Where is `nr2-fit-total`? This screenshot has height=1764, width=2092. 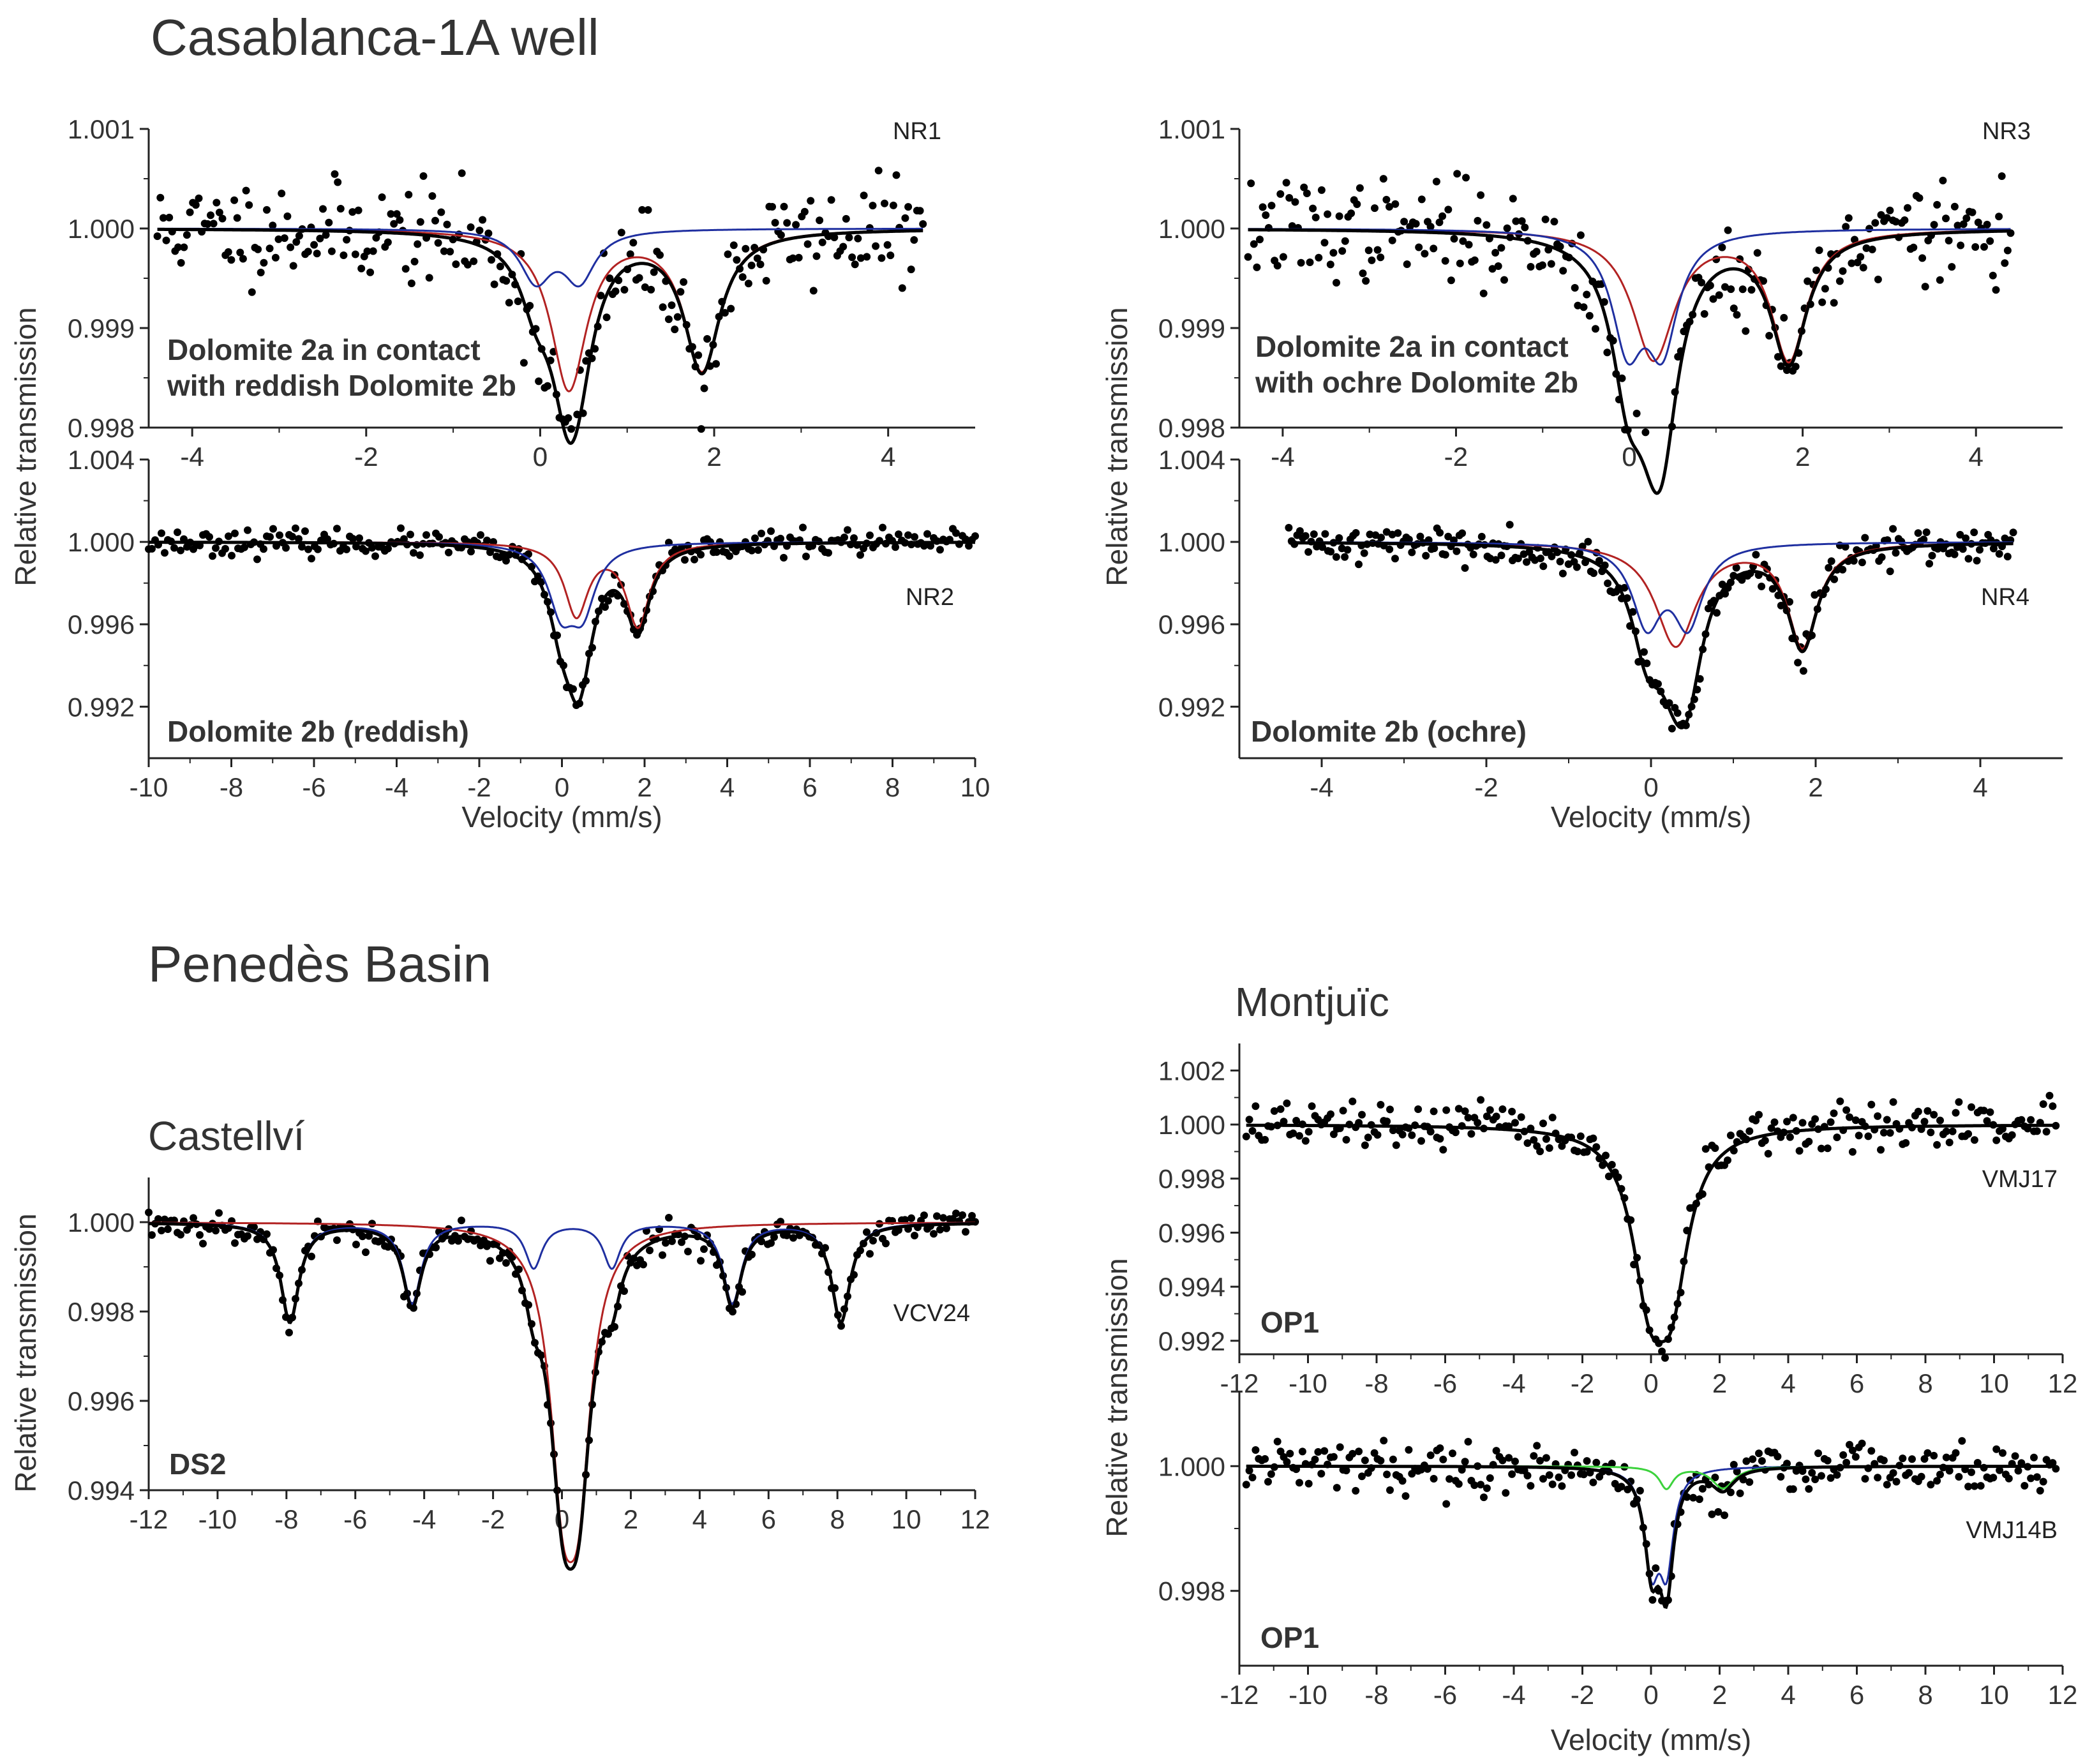
nr2-fit-total is located at coordinates (562, 623).